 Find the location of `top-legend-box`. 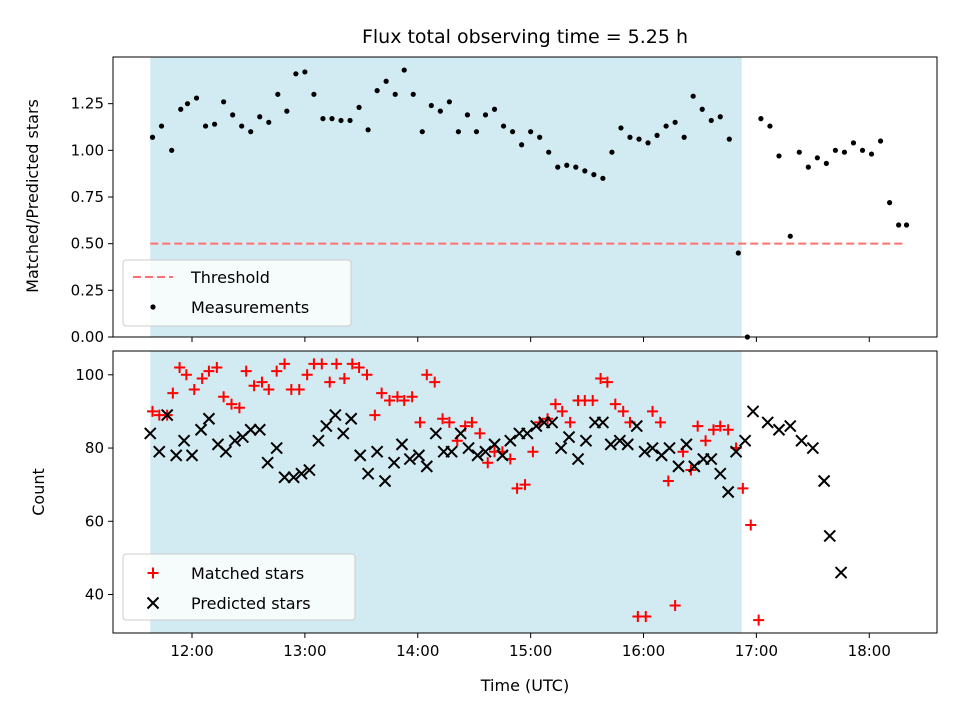

top-legend-box is located at coordinates (237, 293).